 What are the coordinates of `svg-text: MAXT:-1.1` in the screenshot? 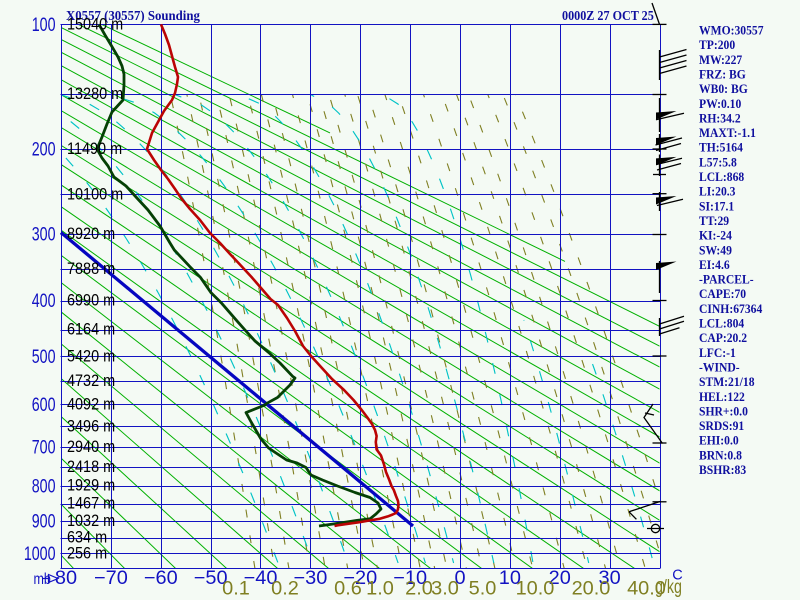 It's located at (727, 133).